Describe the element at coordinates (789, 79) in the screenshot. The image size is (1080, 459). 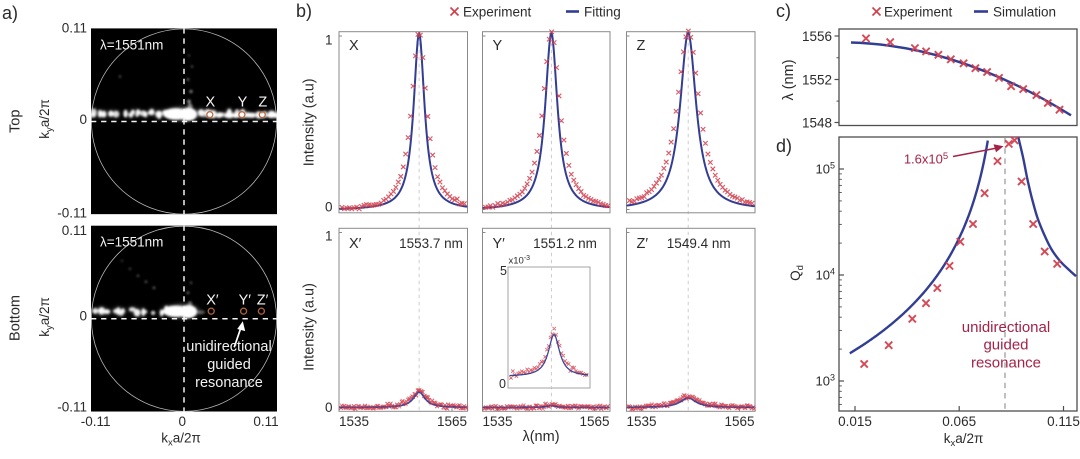
I see `svg-text: λ (nm)` at that location.